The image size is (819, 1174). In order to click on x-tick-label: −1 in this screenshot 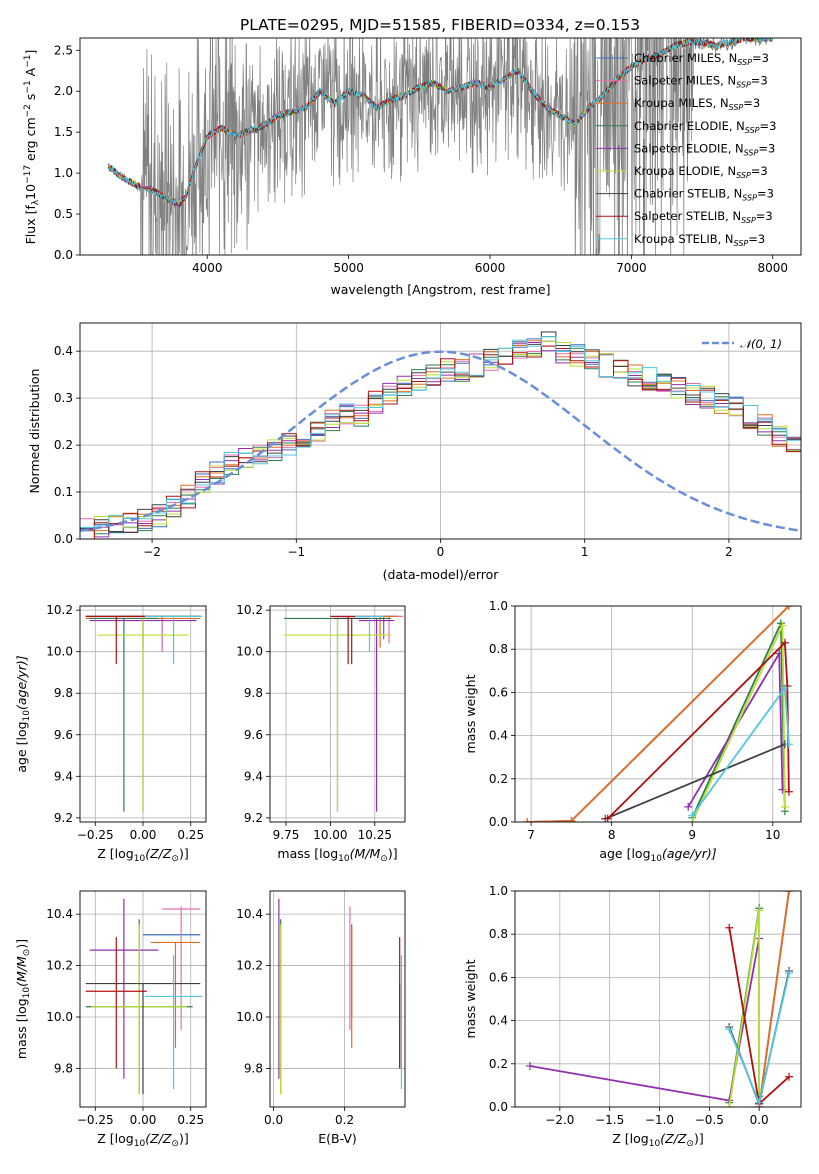, I will do `click(296, 552)`.